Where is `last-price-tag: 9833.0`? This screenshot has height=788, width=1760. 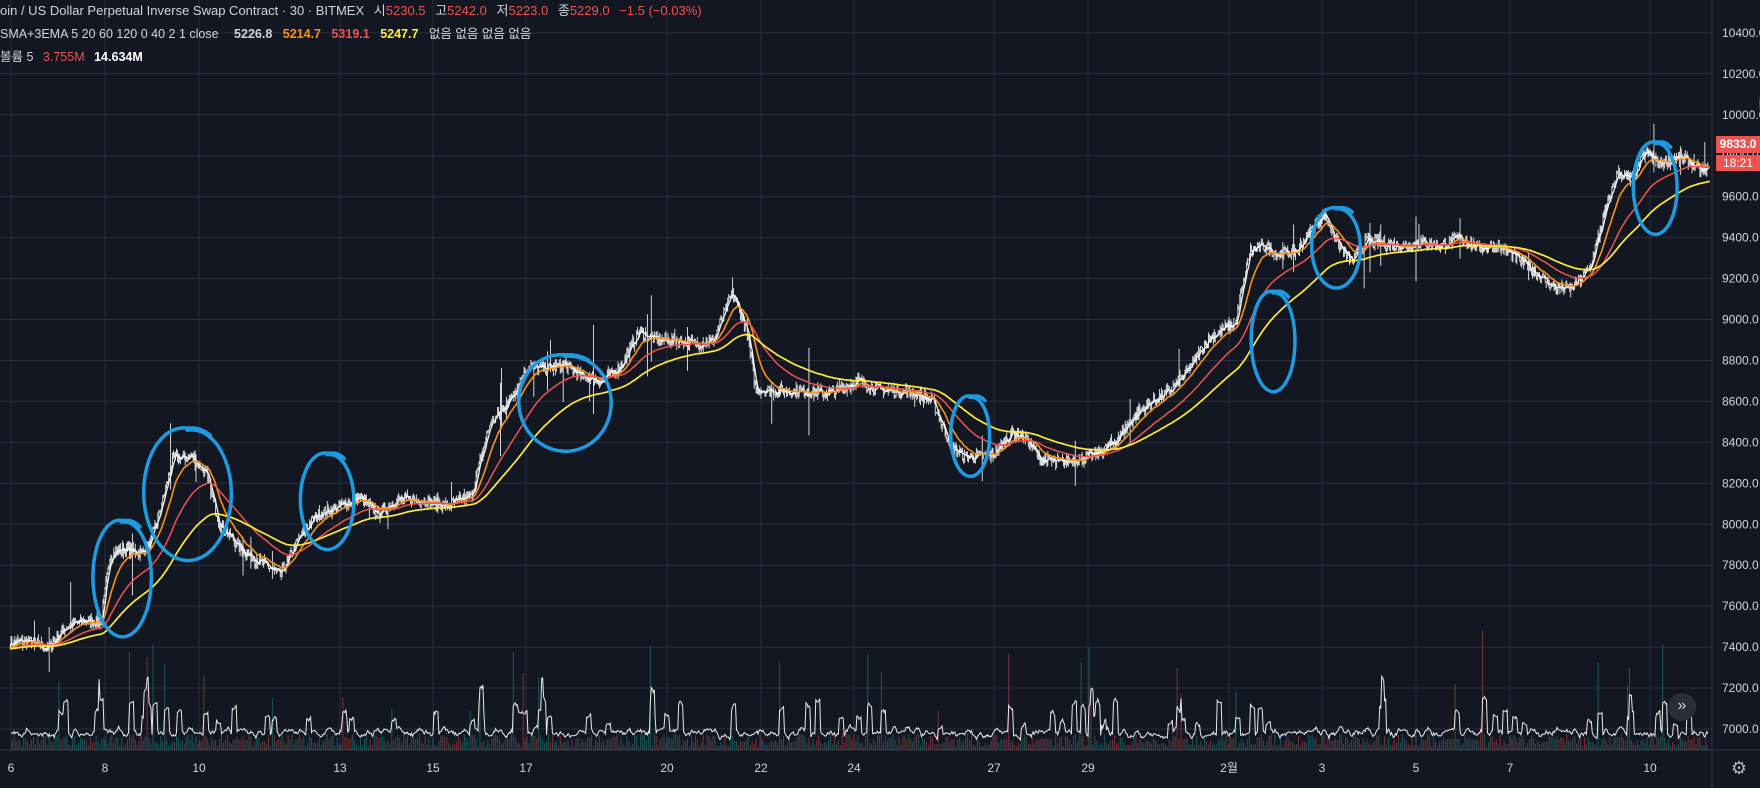
last-price-tag: 9833.0 is located at coordinates (1738, 144).